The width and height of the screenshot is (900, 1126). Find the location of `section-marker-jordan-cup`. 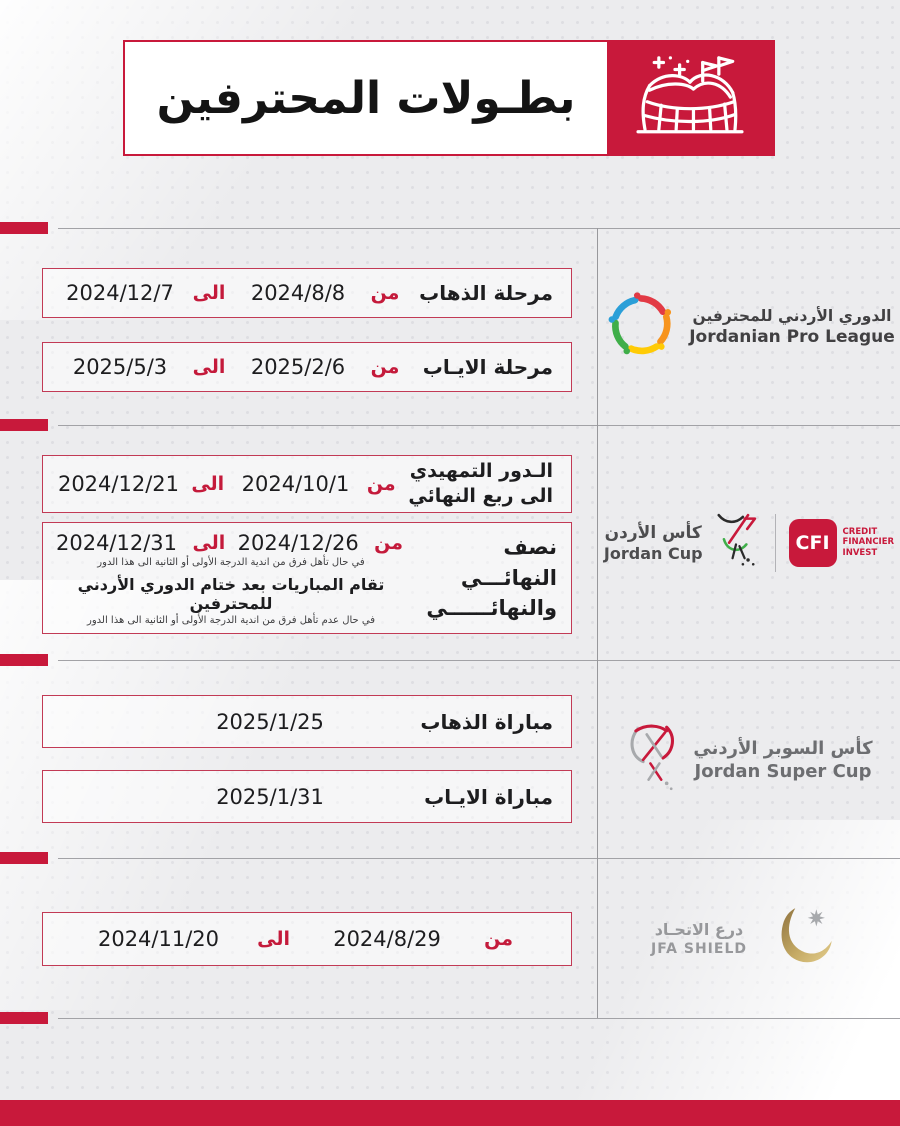

section-marker-jordan-cup is located at coordinates (24, 425).